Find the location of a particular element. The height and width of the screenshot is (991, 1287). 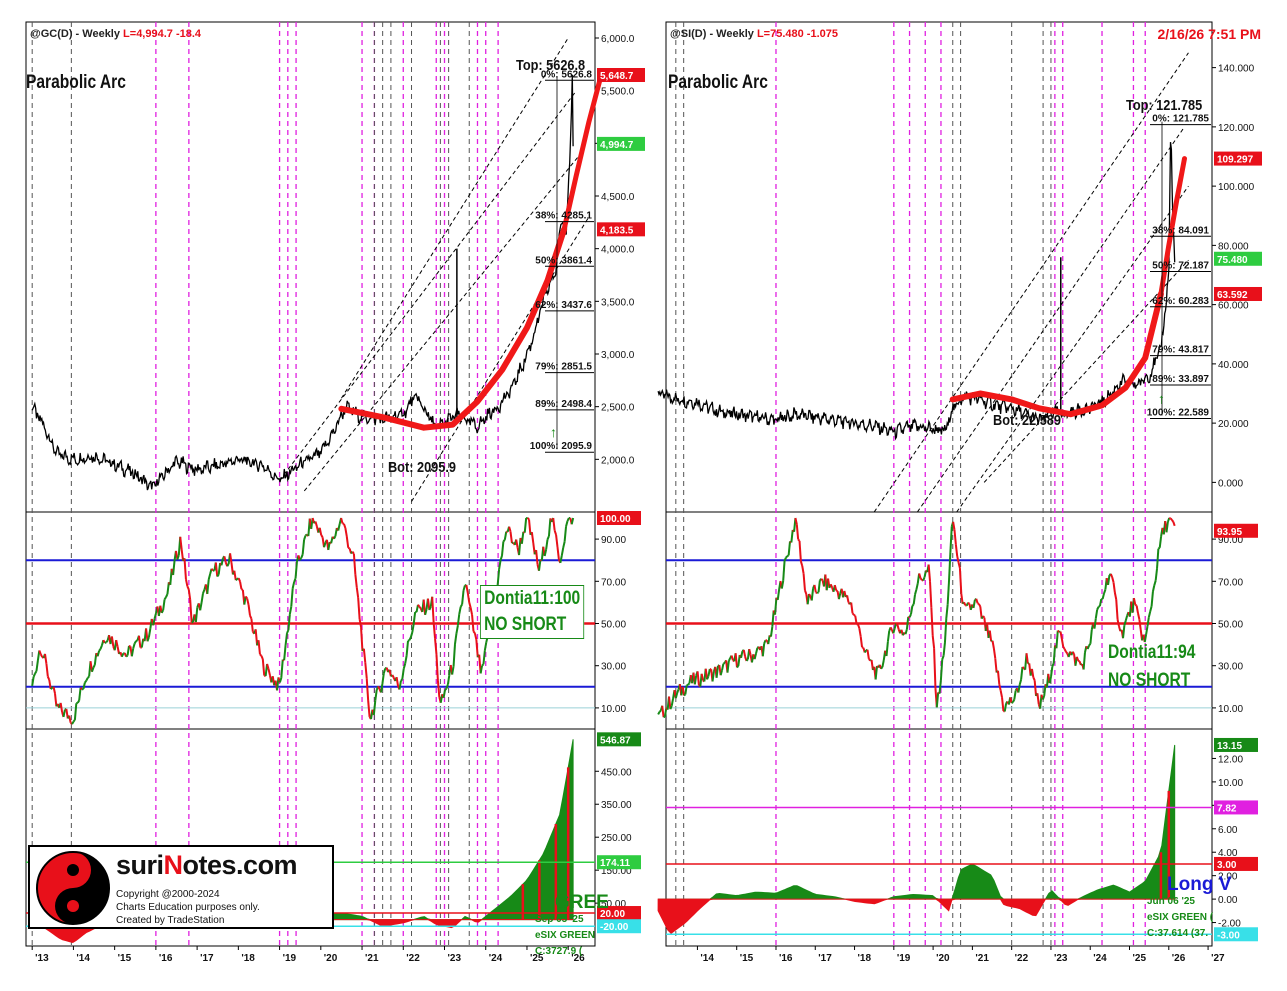

silver-legend-line-0: Long V is located at coordinates (1199, 884).